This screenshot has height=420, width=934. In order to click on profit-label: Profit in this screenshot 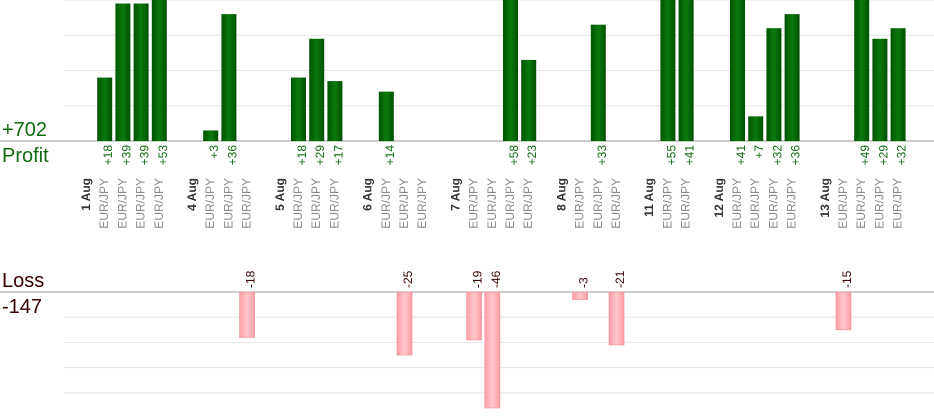, I will do `click(25, 156)`.